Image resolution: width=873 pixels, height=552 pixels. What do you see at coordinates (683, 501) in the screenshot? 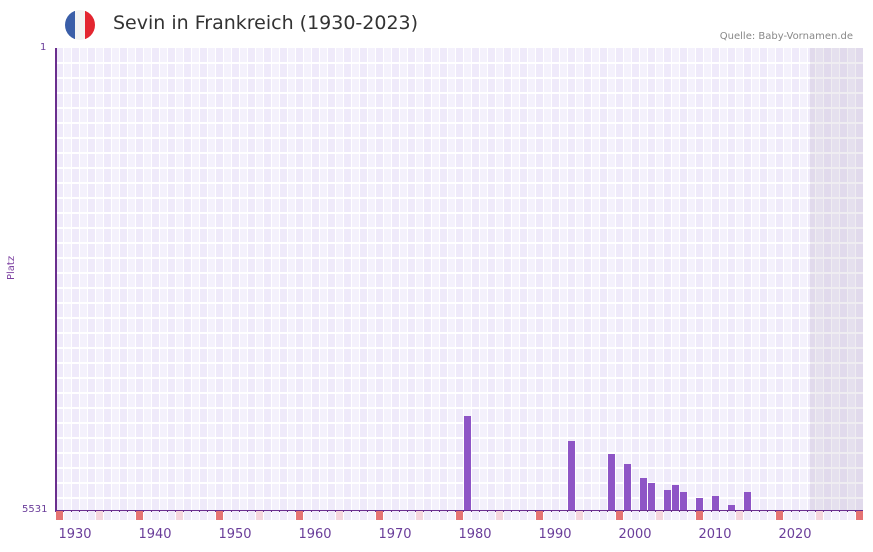
I see `bar-2006` at bounding box center [683, 501].